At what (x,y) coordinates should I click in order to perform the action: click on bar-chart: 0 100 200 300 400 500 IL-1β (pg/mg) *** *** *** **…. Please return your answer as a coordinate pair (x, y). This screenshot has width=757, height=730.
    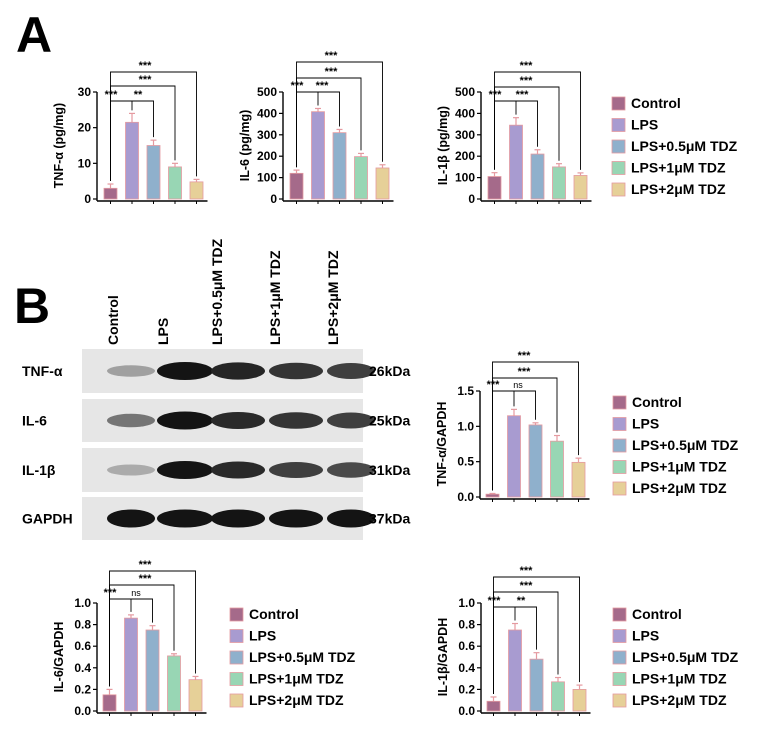
    Looking at the image, I should click on (514, 133).